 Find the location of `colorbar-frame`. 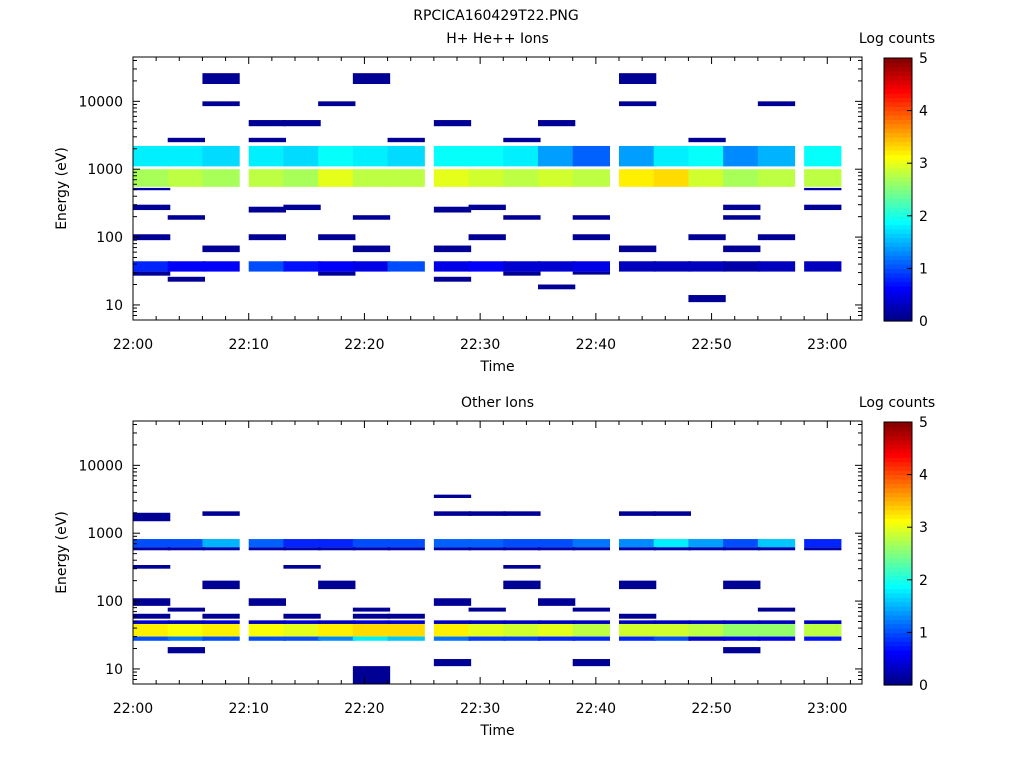

colorbar-frame is located at coordinates (898, 553).